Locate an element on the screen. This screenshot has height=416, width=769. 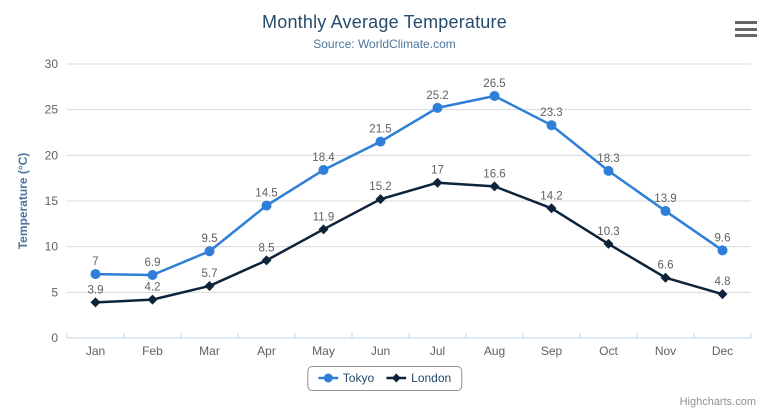
x-axis-tick-label: Mar is located at coordinates (209, 351).